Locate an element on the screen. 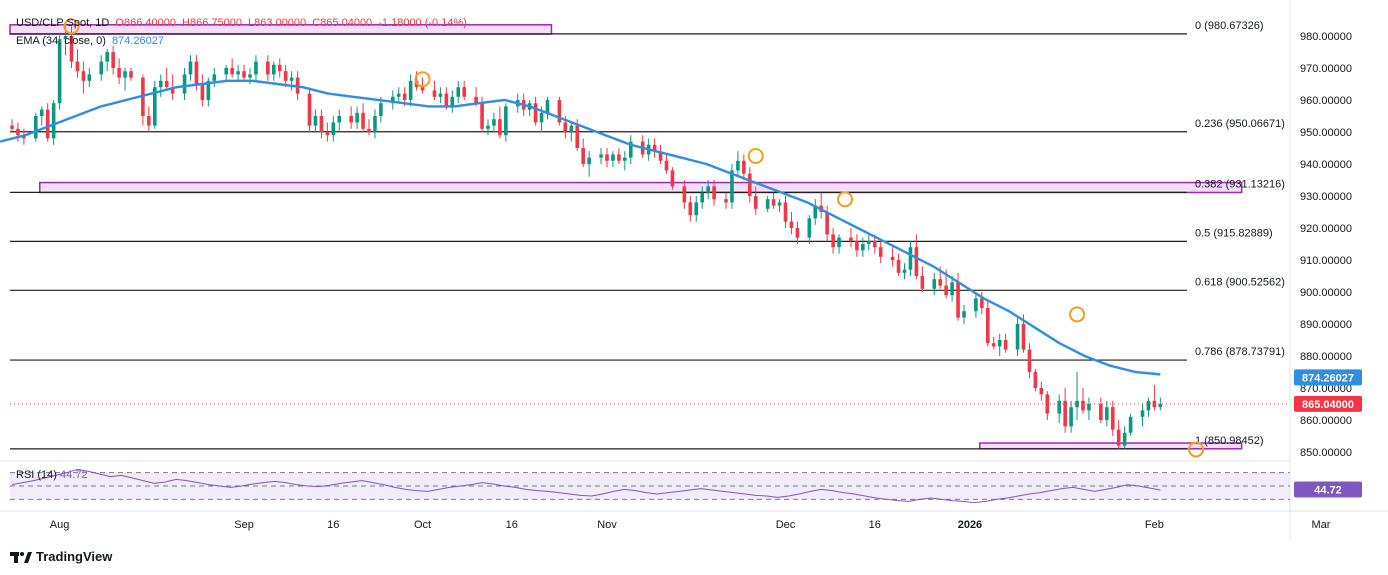 Image resolution: width=1388 pixels, height=575 pixels. brand-name: TradingView is located at coordinates (74, 556).